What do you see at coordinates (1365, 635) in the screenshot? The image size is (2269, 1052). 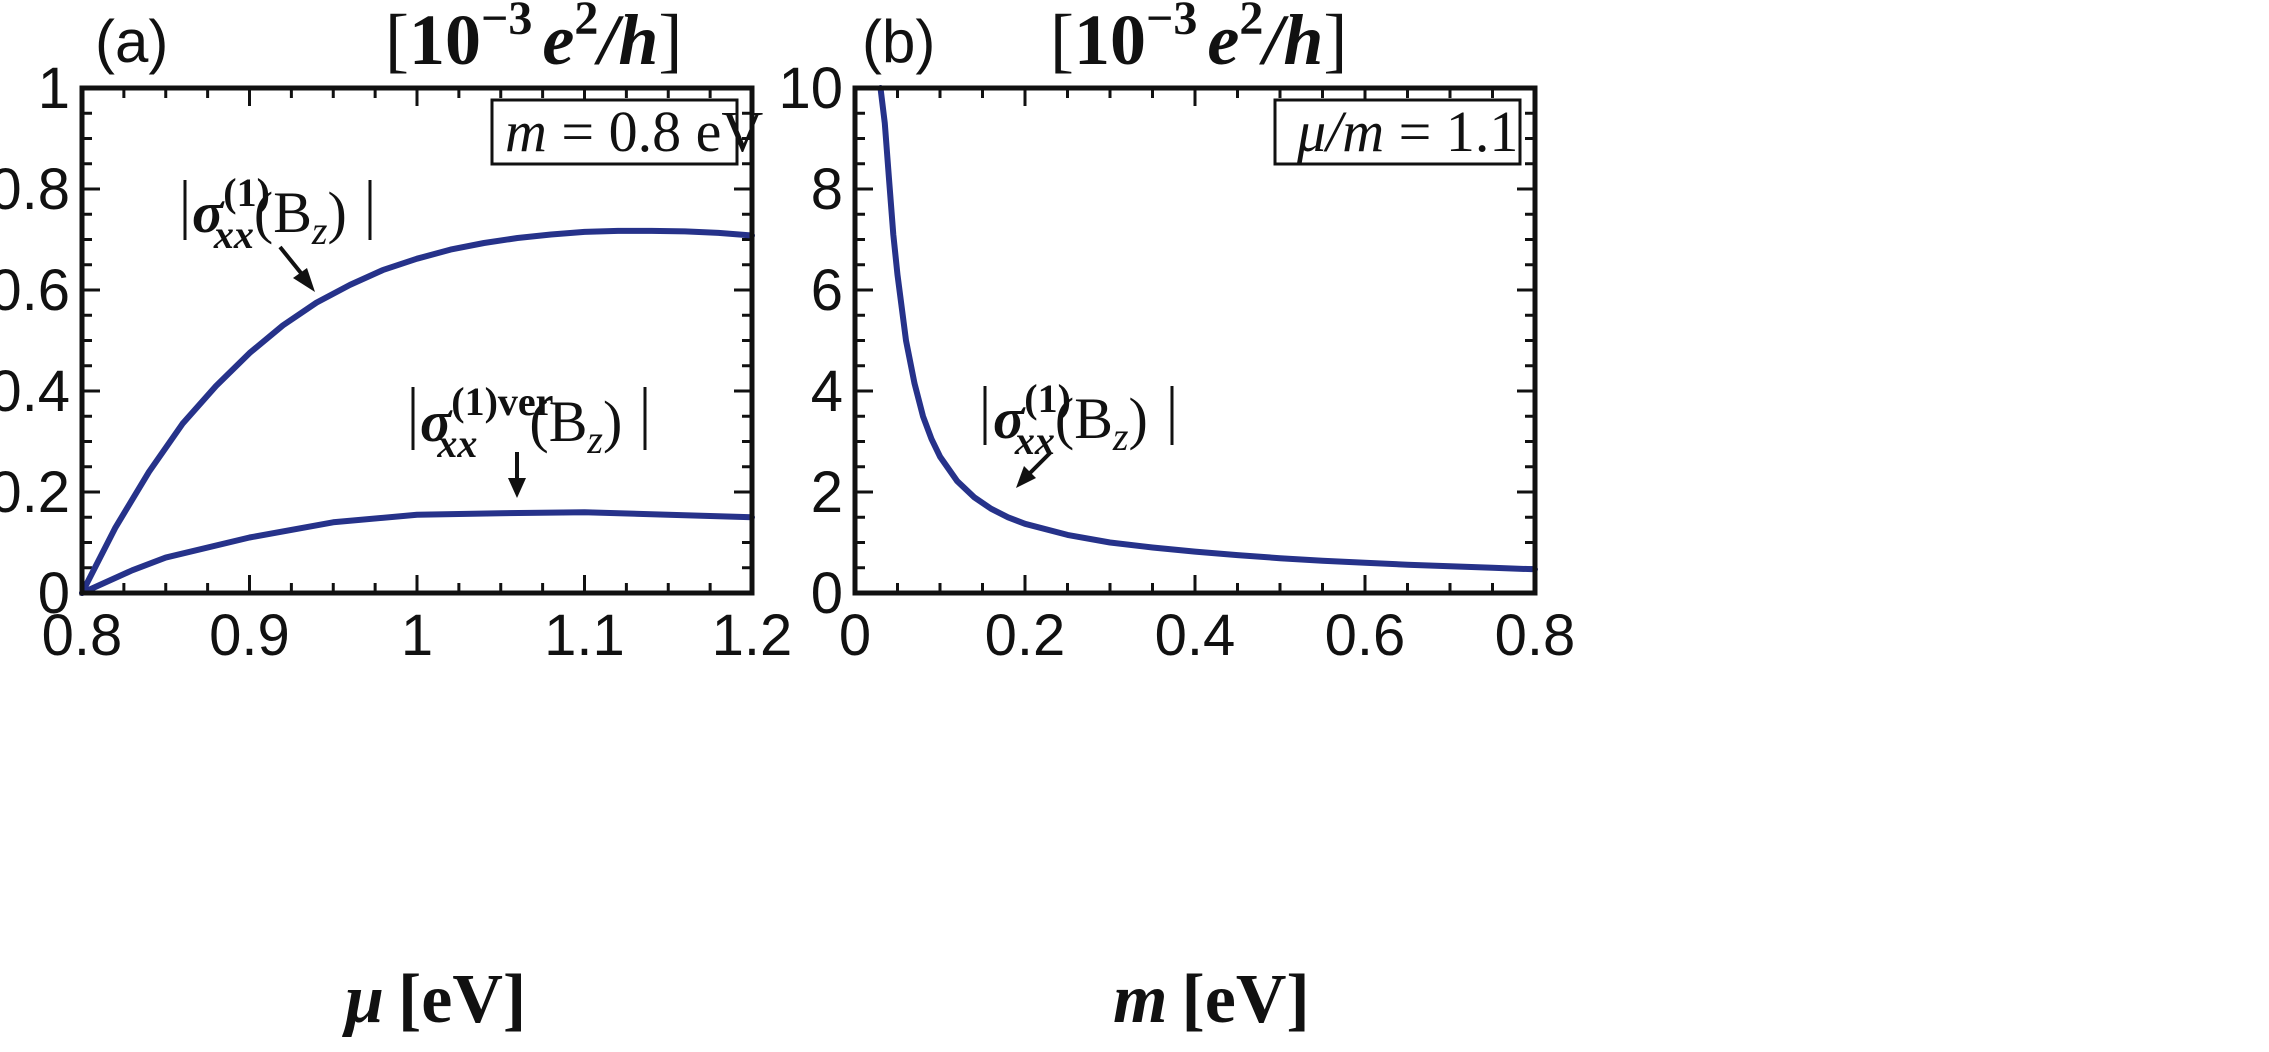 I see `x-tick-label: 0.6` at bounding box center [1365, 635].